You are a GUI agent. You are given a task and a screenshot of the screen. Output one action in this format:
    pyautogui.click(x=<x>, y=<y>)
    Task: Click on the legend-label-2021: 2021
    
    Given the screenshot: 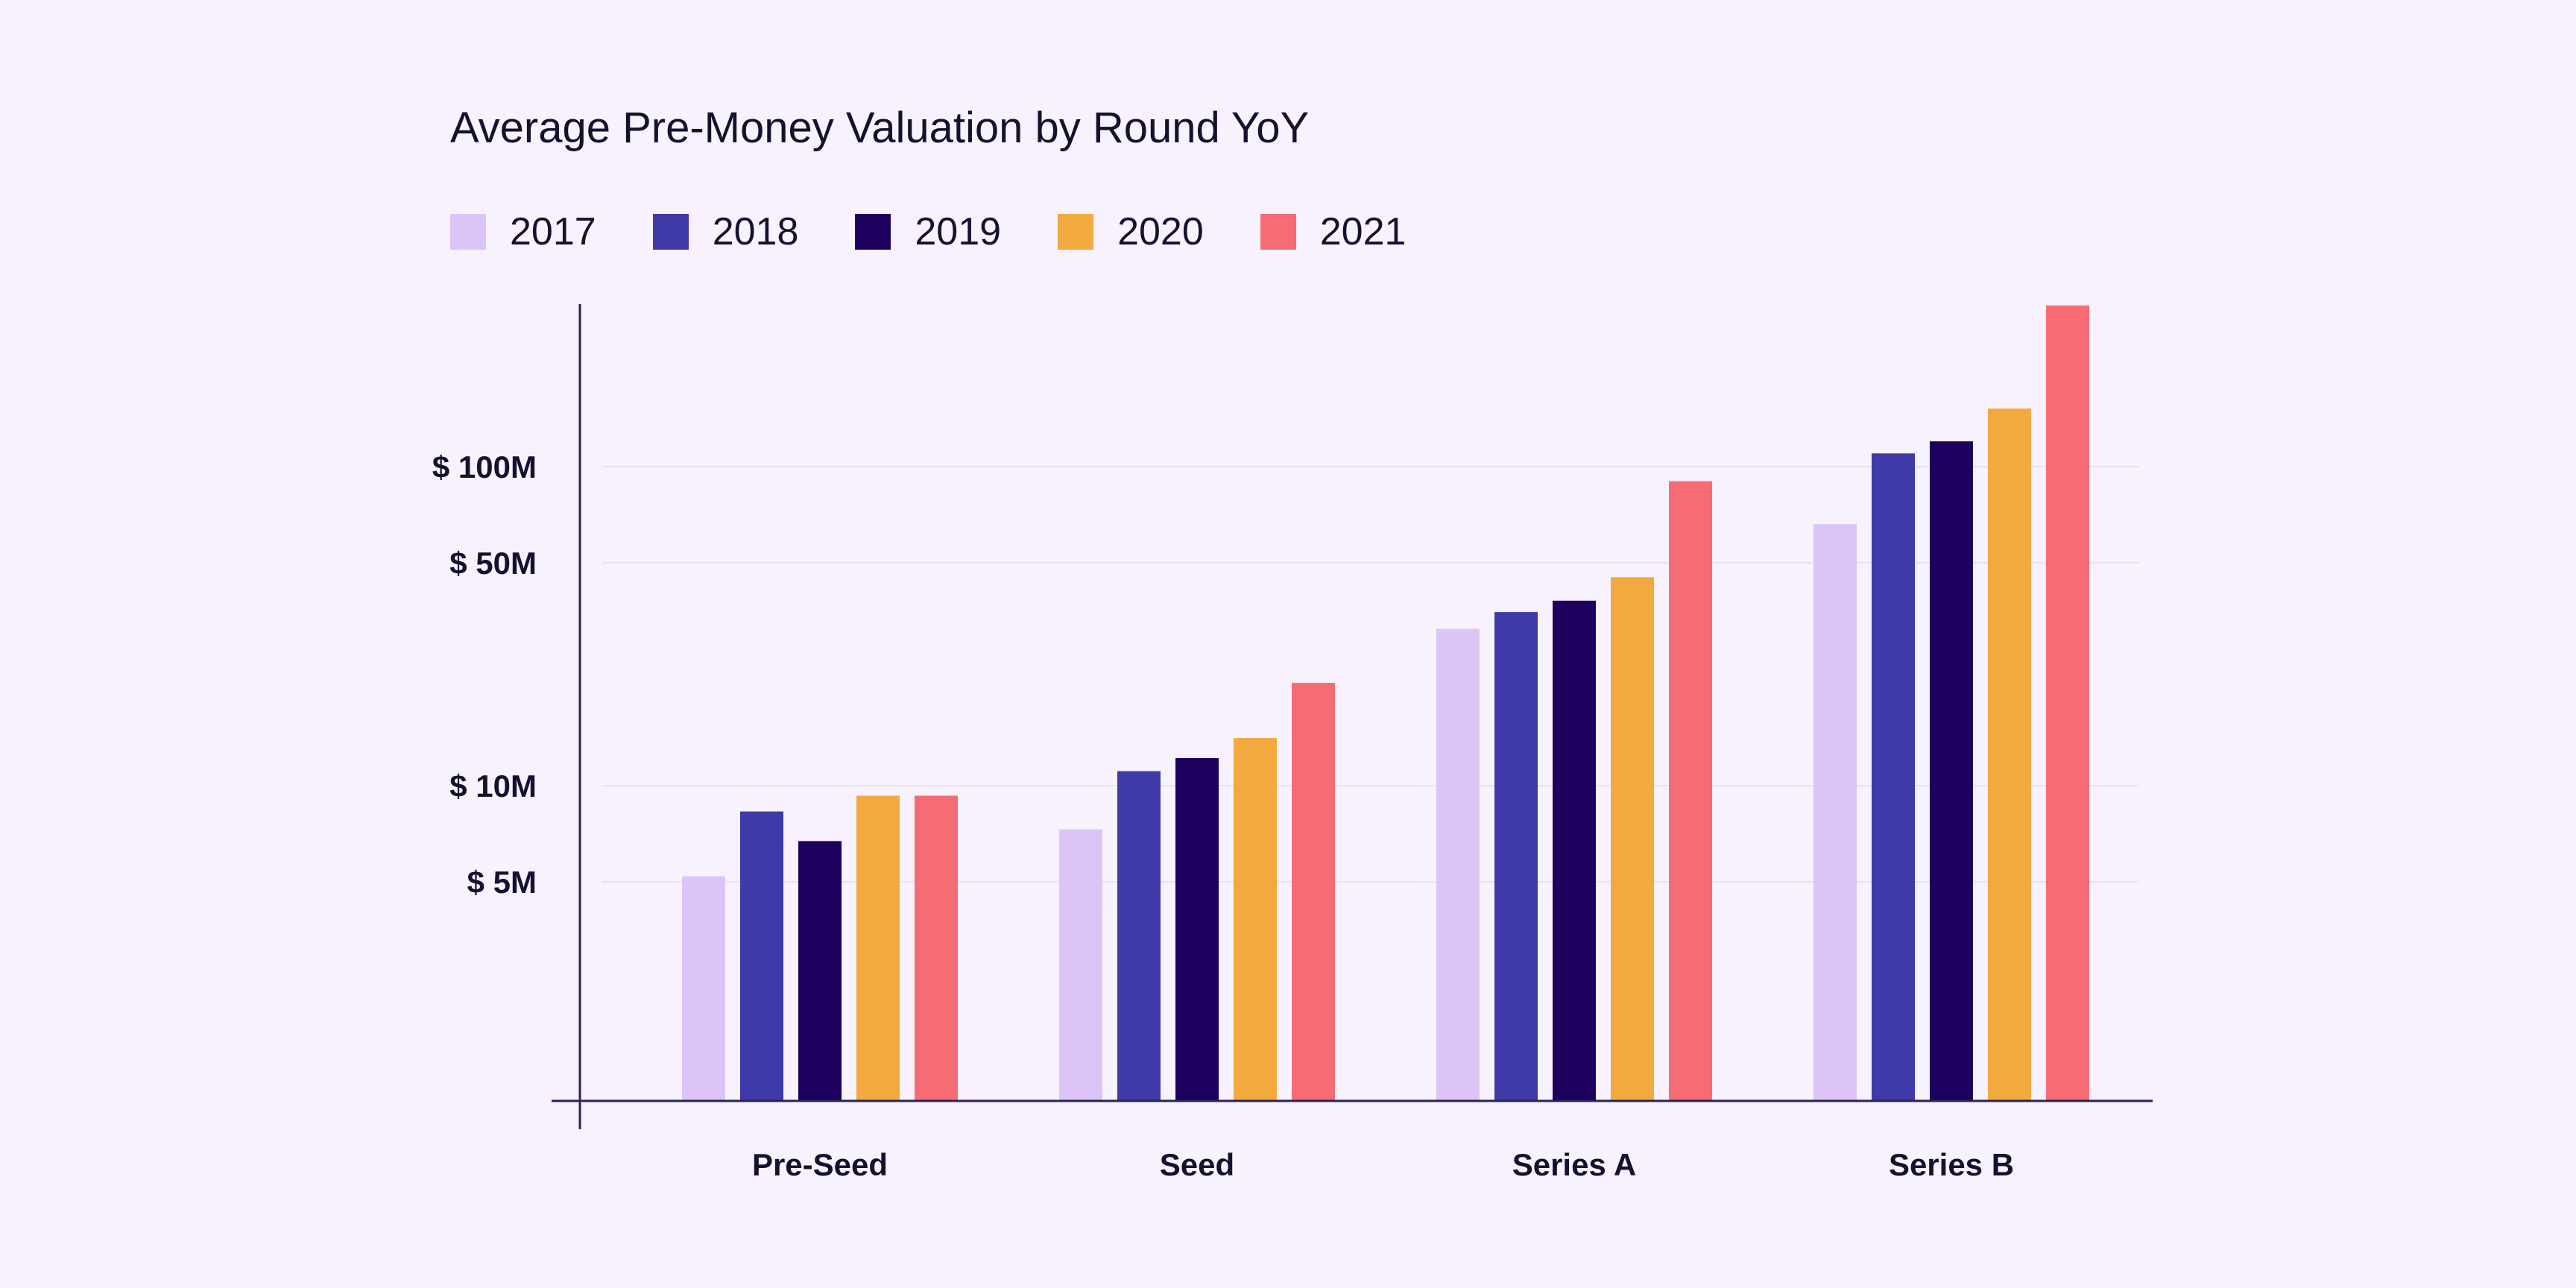 What is the action you would take?
    pyautogui.click(x=1363, y=231)
    